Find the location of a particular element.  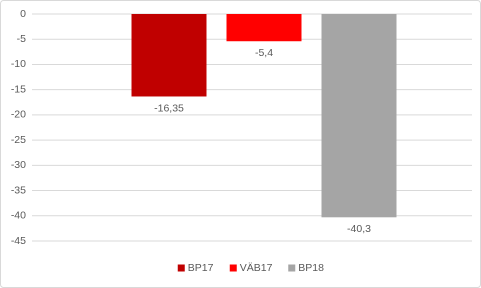

y-tick-label: -20 is located at coordinates (18, 115).